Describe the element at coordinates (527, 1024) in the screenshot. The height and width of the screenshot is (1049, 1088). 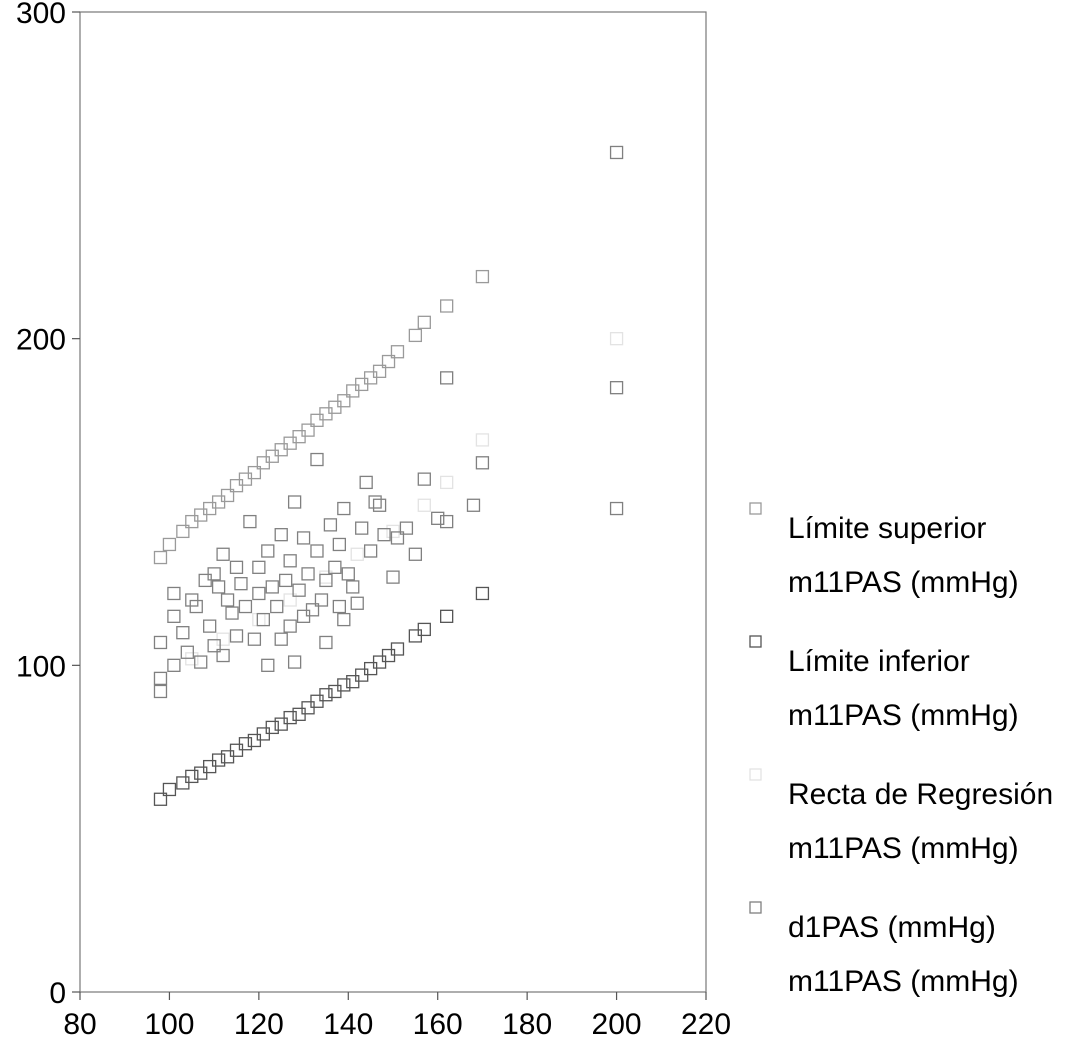
I see `x-tick-label: 180` at that location.